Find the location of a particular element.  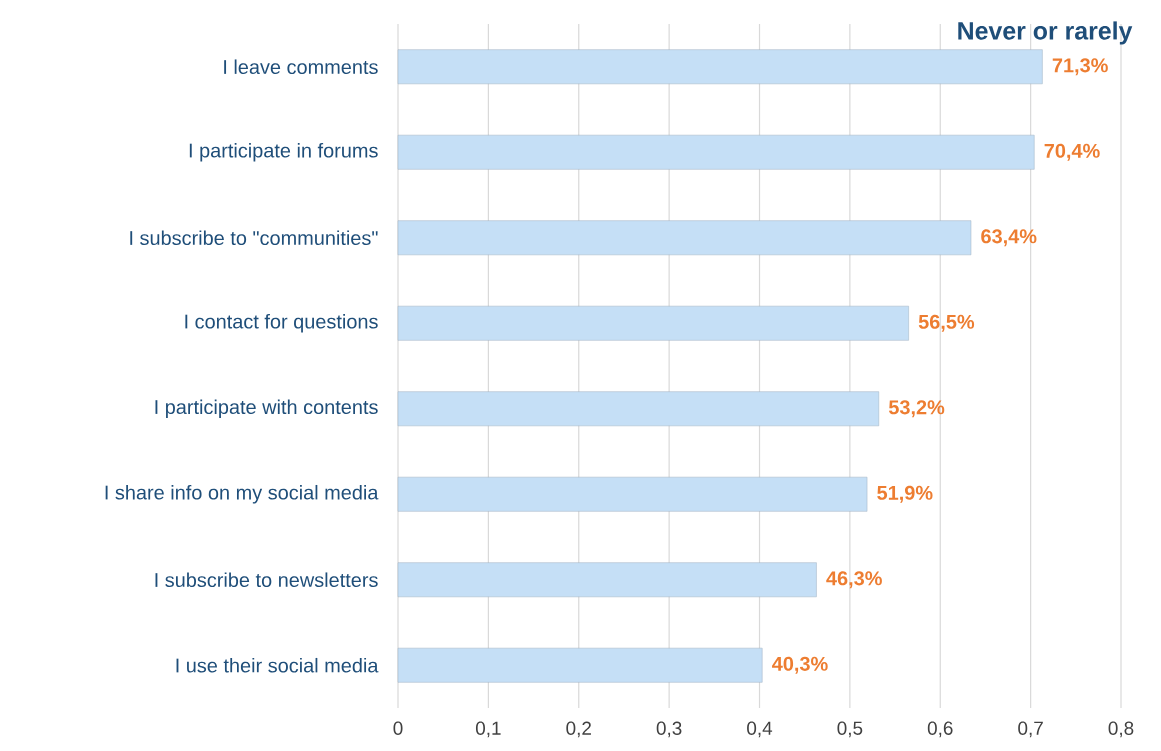

data-label: 70,4% is located at coordinates (1072, 152).